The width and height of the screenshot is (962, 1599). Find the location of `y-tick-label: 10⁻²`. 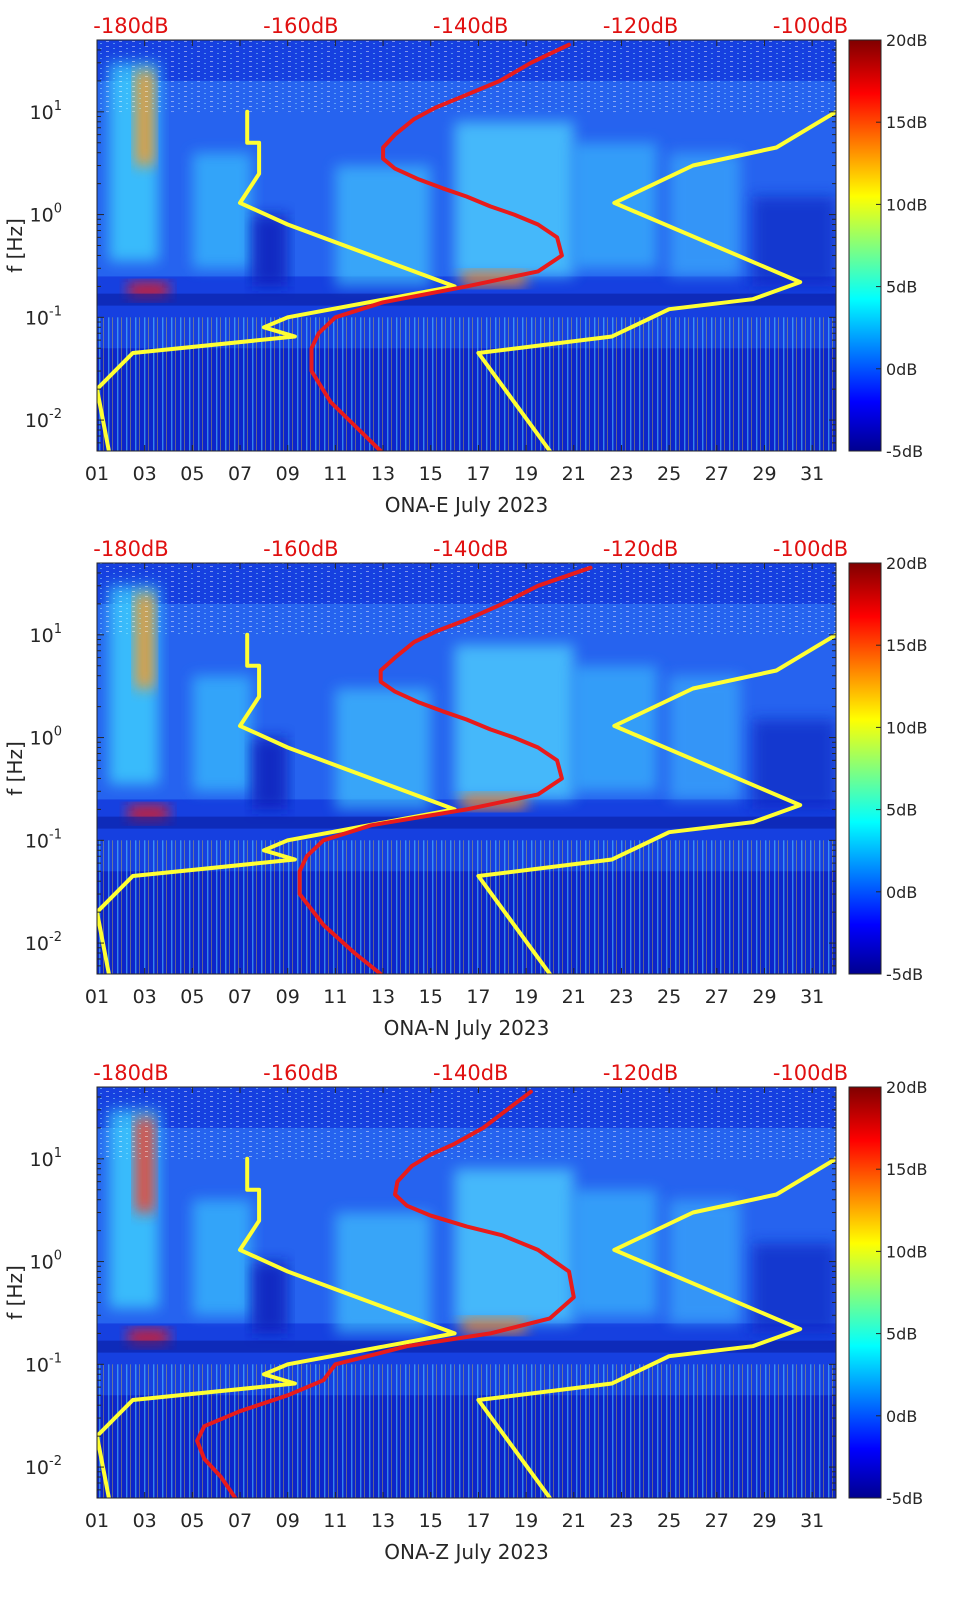

y-tick-label: 10⁻² is located at coordinates (43, 942).